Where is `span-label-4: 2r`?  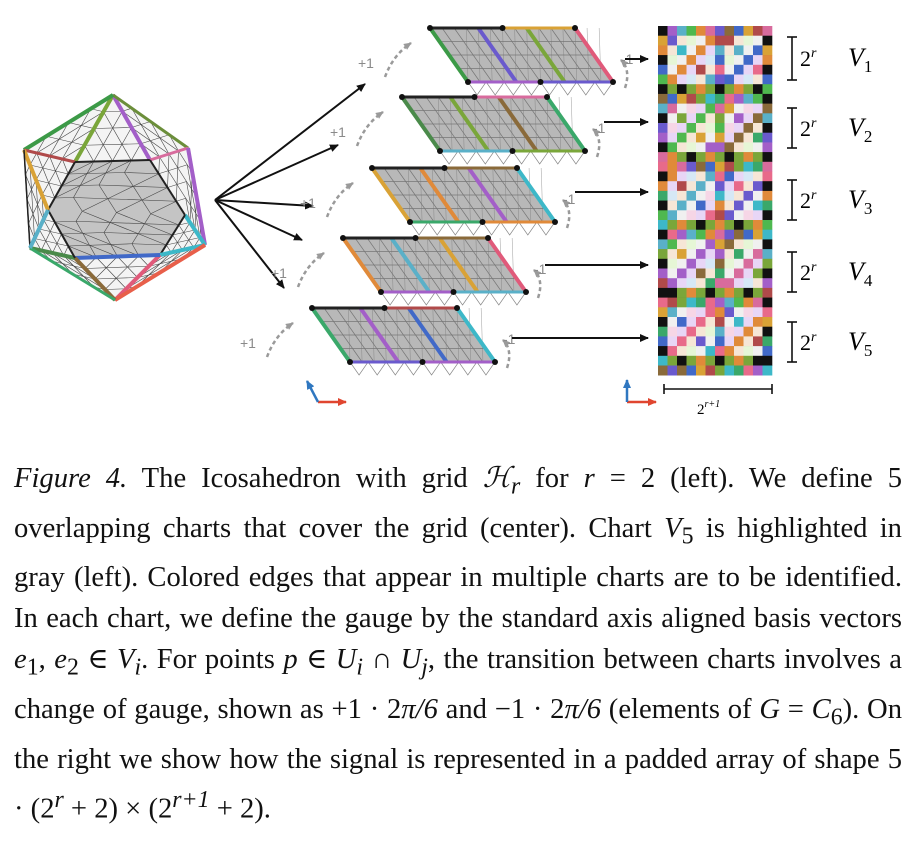 span-label-4: 2r is located at coordinates (808, 272).